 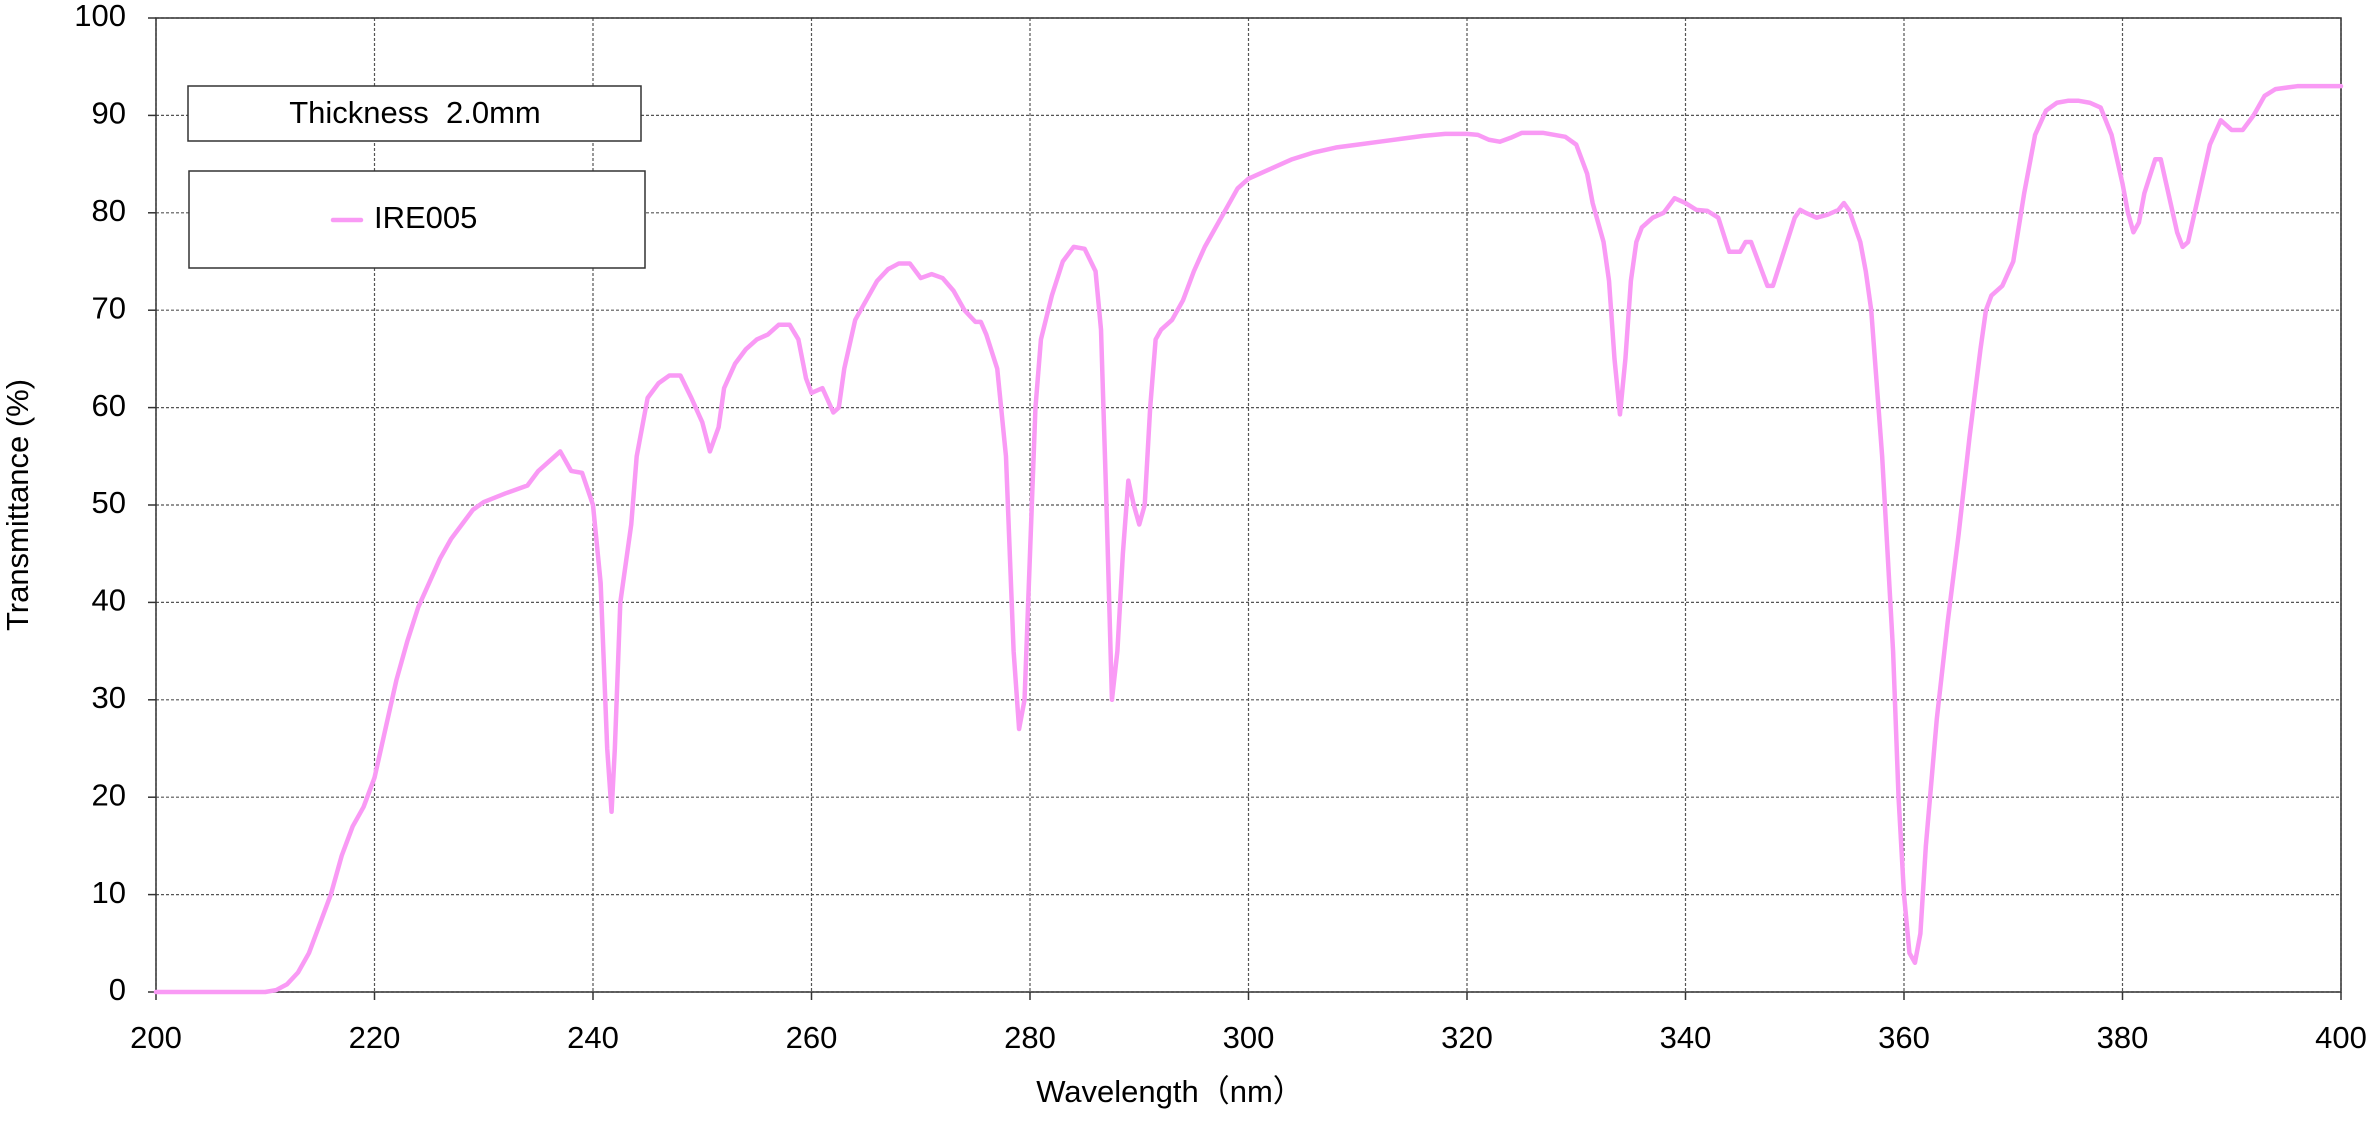 What do you see at coordinates (156, 1037) in the screenshot?
I see `x-tick-label: 200` at bounding box center [156, 1037].